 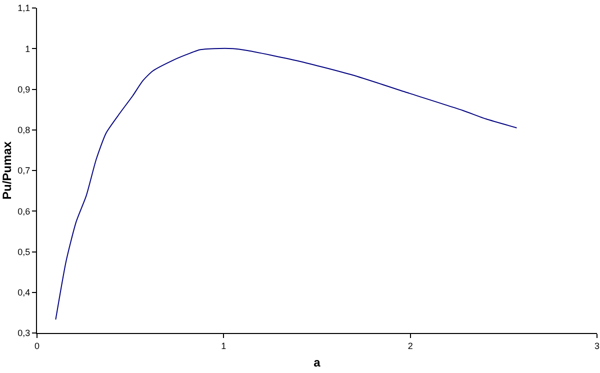 I want to click on y-tick-label: 0,5, so click(x=24, y=251).